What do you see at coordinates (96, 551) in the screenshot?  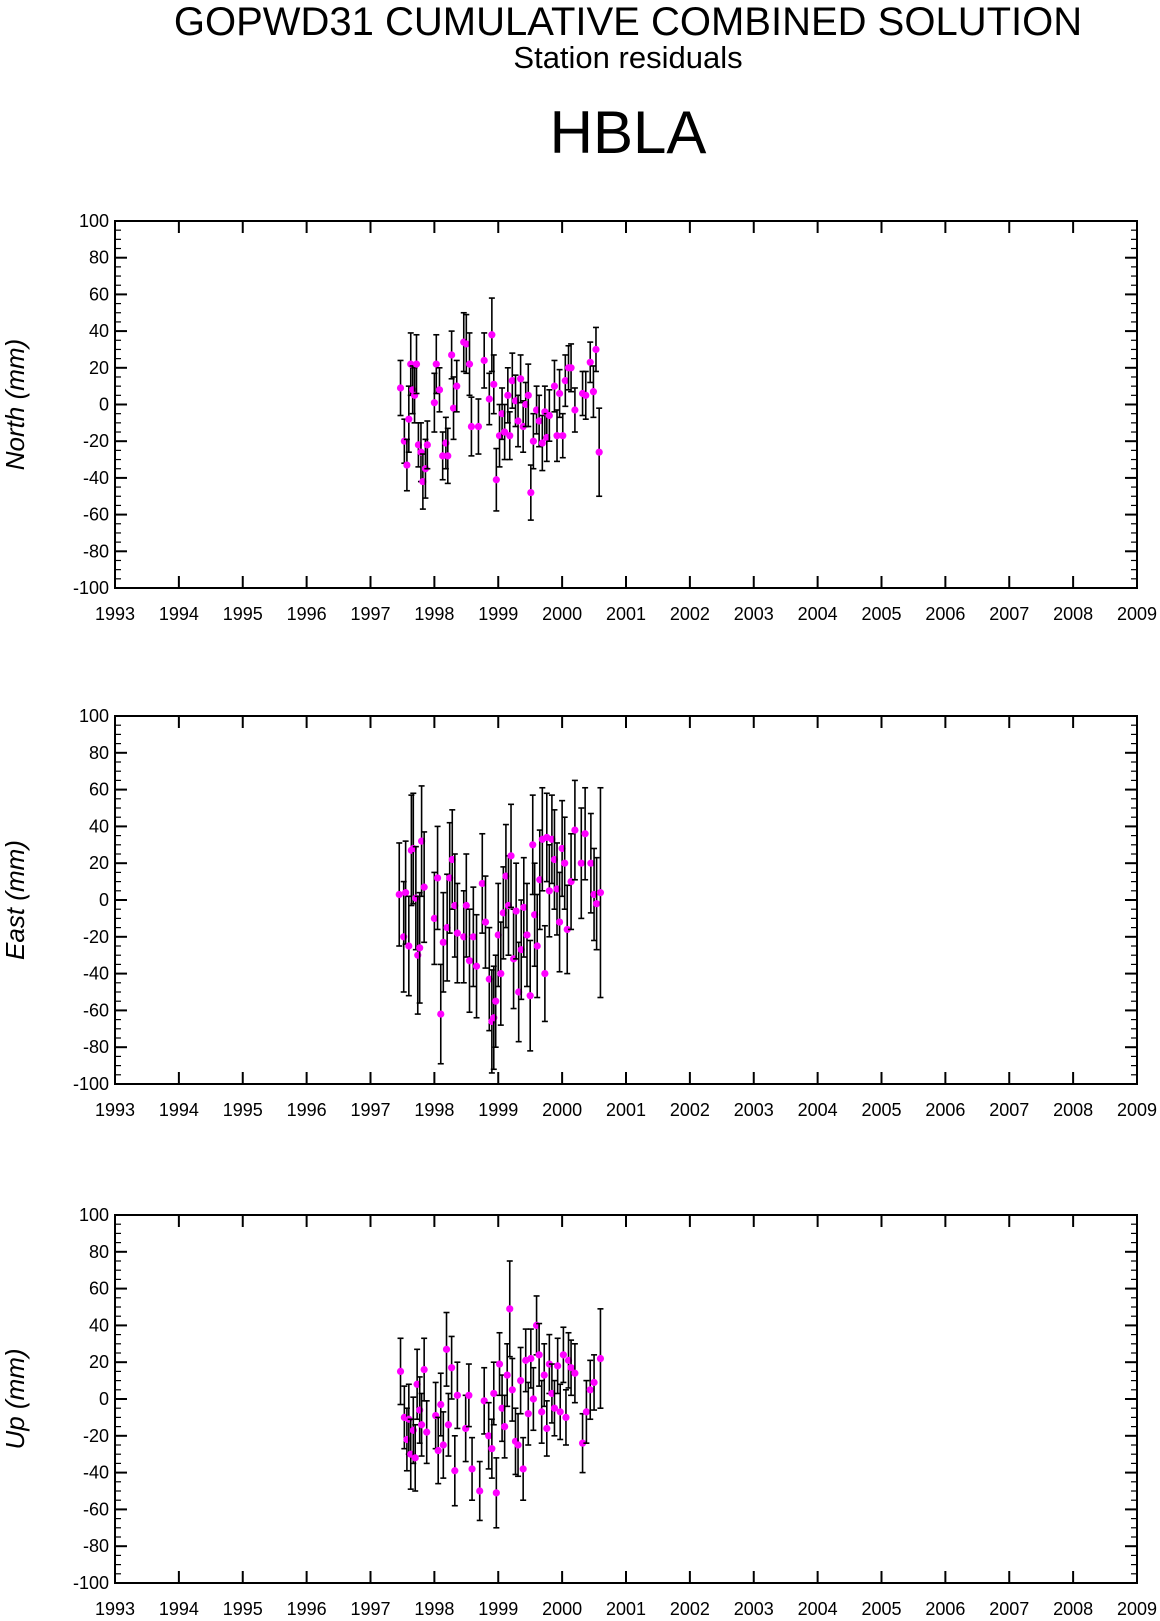 I see `y-tick-label: -80` at bounding box center [96, 551].